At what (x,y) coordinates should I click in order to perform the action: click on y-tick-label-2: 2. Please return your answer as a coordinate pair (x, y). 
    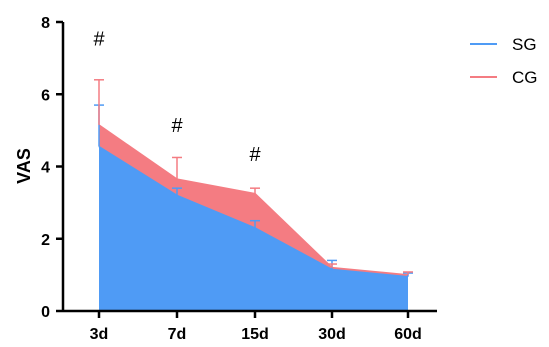
    Looking at the image, I should click on (45, 240).